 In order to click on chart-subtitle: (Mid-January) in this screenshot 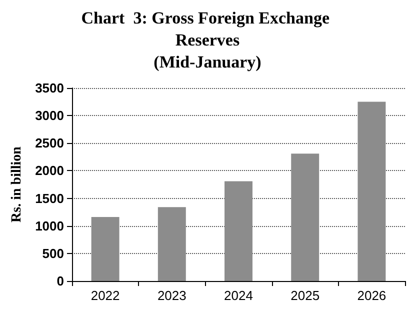, I will do `click(208, 62)`.